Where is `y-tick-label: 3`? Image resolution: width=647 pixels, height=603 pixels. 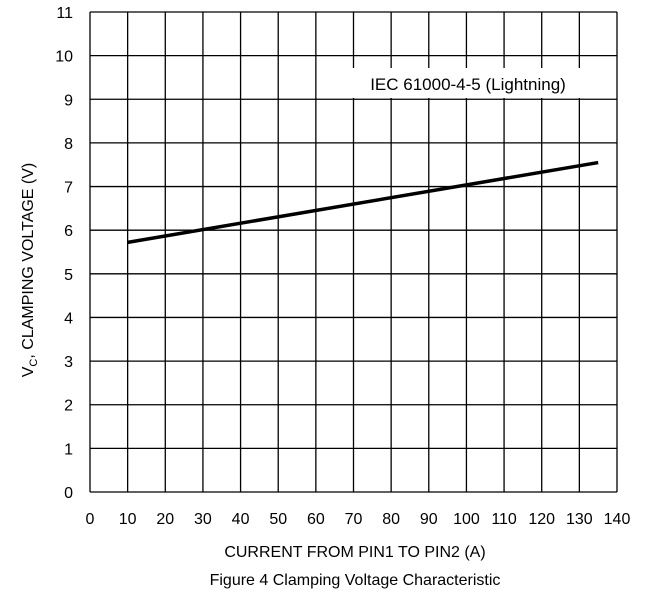
y-tick-label: 3 is located at coordinates (68, 362).